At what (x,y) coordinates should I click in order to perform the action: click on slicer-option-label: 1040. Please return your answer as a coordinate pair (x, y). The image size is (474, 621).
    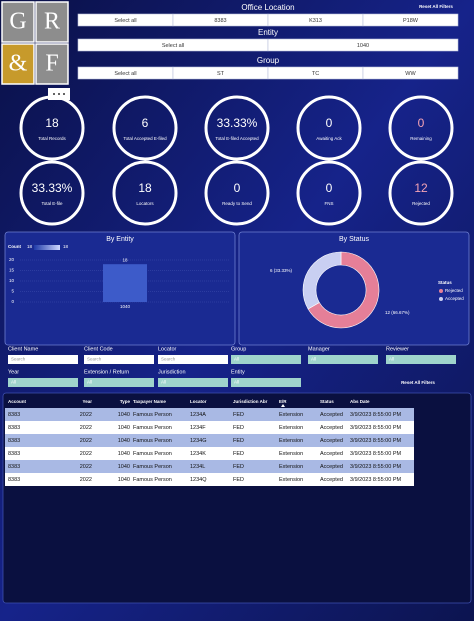
    Looking at the image, I should click on (363, 46).